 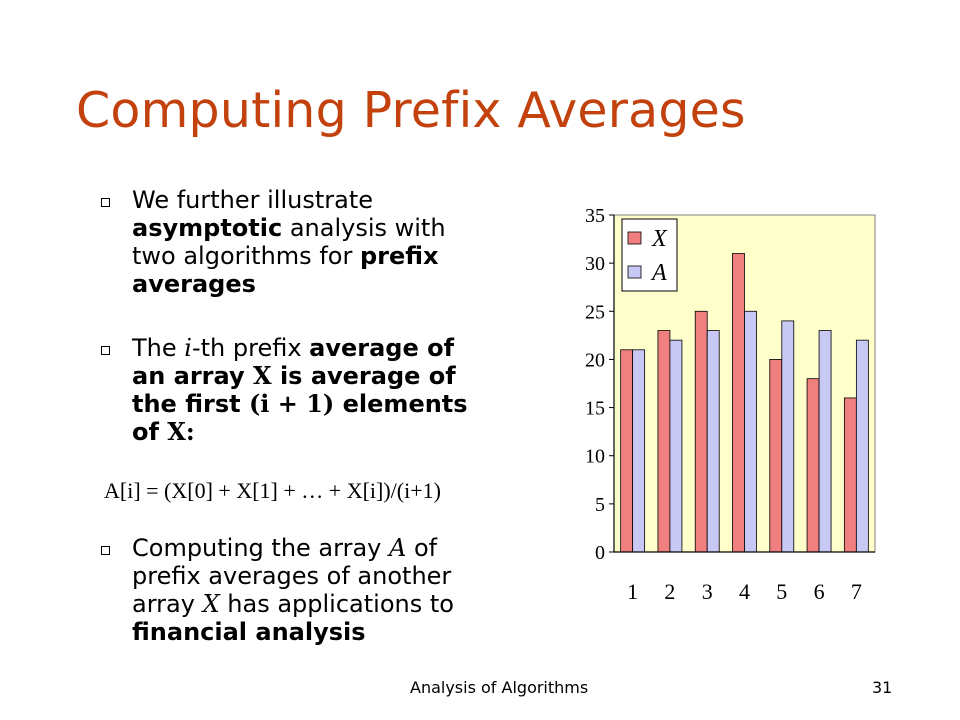 What do you see at coordinates (253, 200) in the screenshot?
I see `bullet-text-segment: We further illustrate` at bounding box center [253, 200].